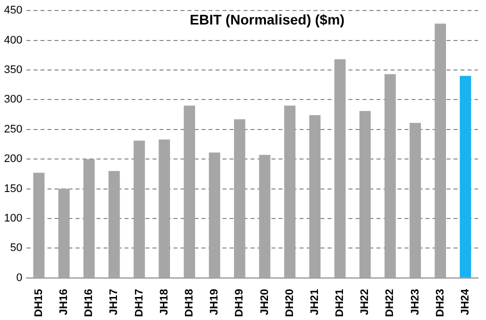  Describe the element at coordinates (19, 278) in the screenshot. I see `y-tick-label: 0` at that location.